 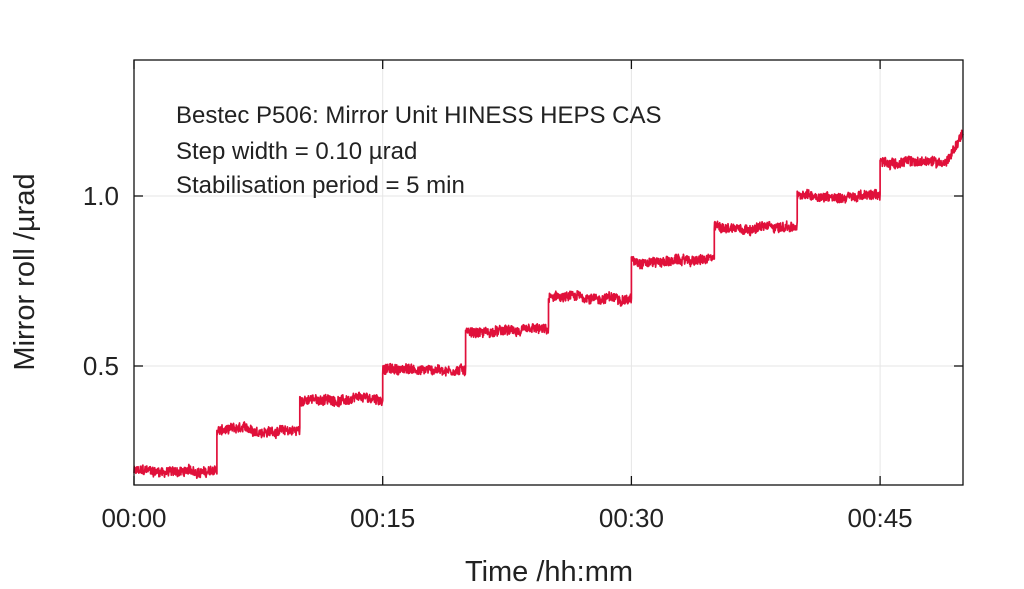 I want to click on x-tick-label: 00:00, so click(x=133, y=518).